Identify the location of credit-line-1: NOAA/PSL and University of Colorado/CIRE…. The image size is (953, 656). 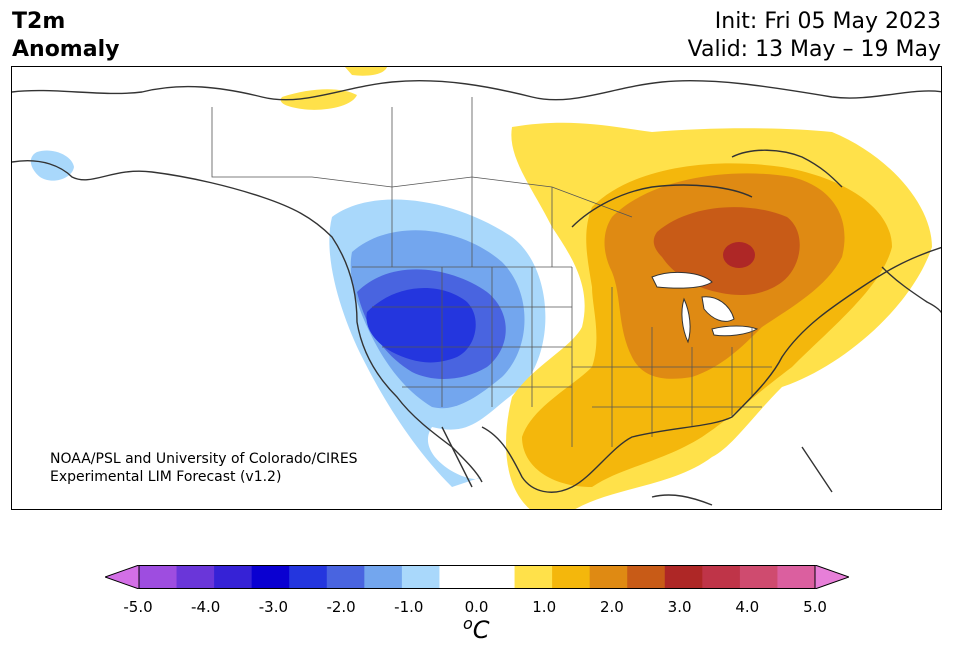
(204, 459).